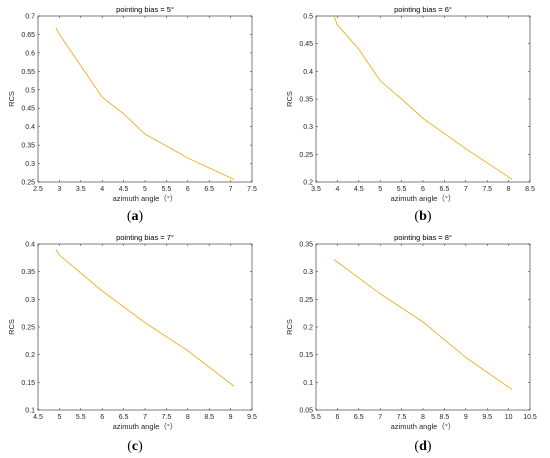 Image resolution: width=550 pixels, height=458 pixels. I want to click on x-tick-label: 3, so click(59, 189).